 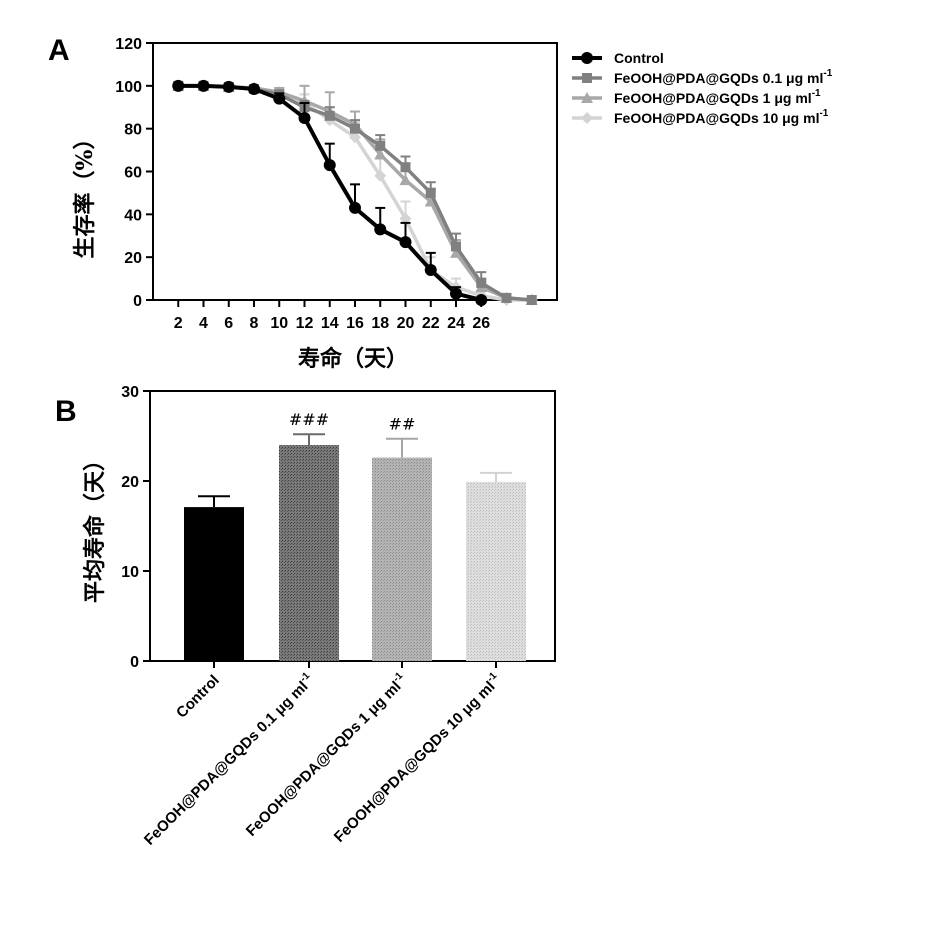 I want to click on y-tick-label: 100, so click(x=128, y=87).